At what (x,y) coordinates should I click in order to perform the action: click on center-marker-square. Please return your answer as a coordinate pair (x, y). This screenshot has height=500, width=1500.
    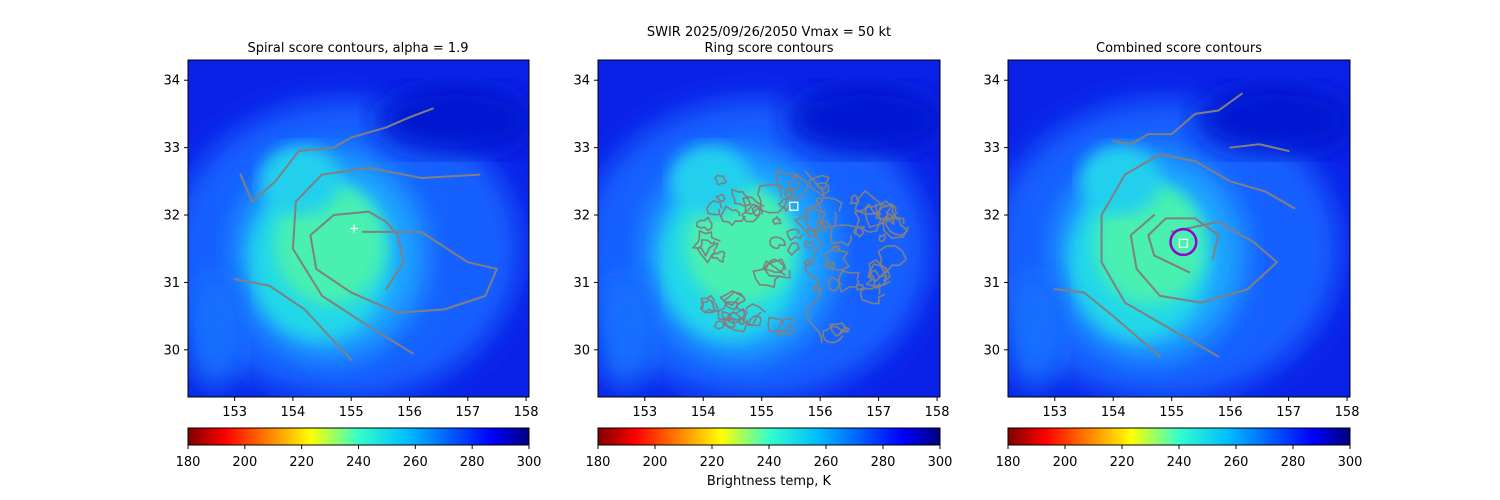
    Looking at the image, I should click on (794, 206).